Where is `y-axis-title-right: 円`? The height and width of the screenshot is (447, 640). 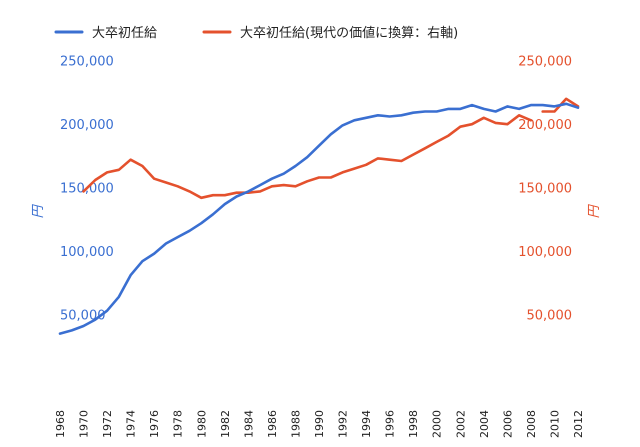 y-axis-title-right: 円 is located at coordinates (594, 211).